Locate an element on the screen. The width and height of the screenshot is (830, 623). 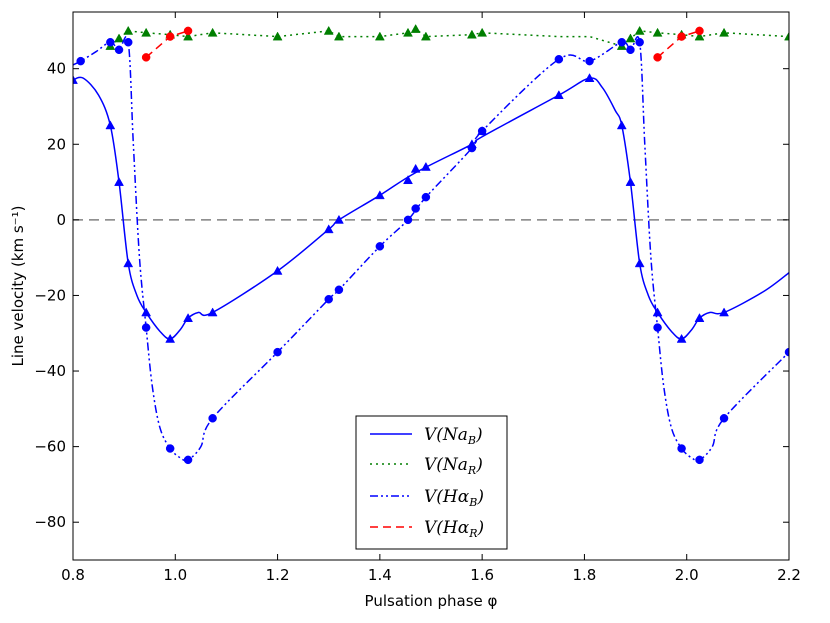
y-tick-label: 20 is located at coordinates (56, 144).